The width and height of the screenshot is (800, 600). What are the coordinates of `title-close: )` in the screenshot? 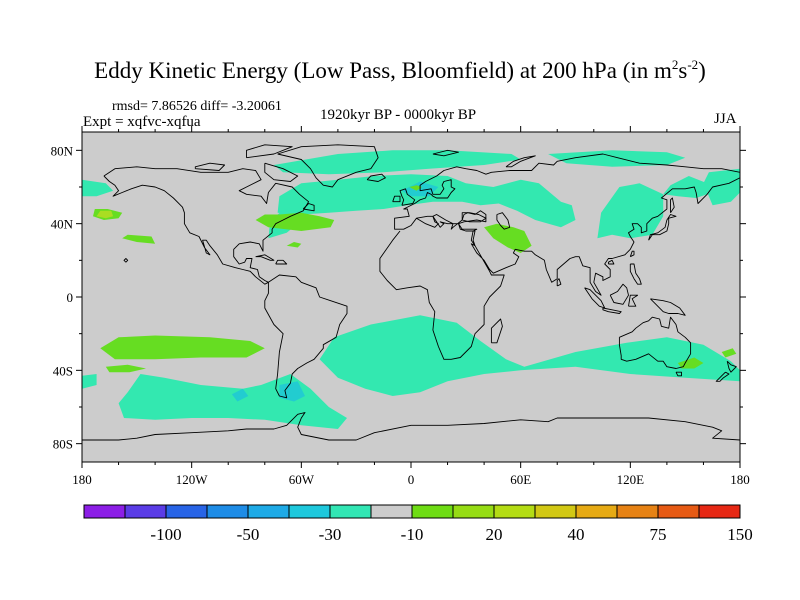 It's located at (702, 70).